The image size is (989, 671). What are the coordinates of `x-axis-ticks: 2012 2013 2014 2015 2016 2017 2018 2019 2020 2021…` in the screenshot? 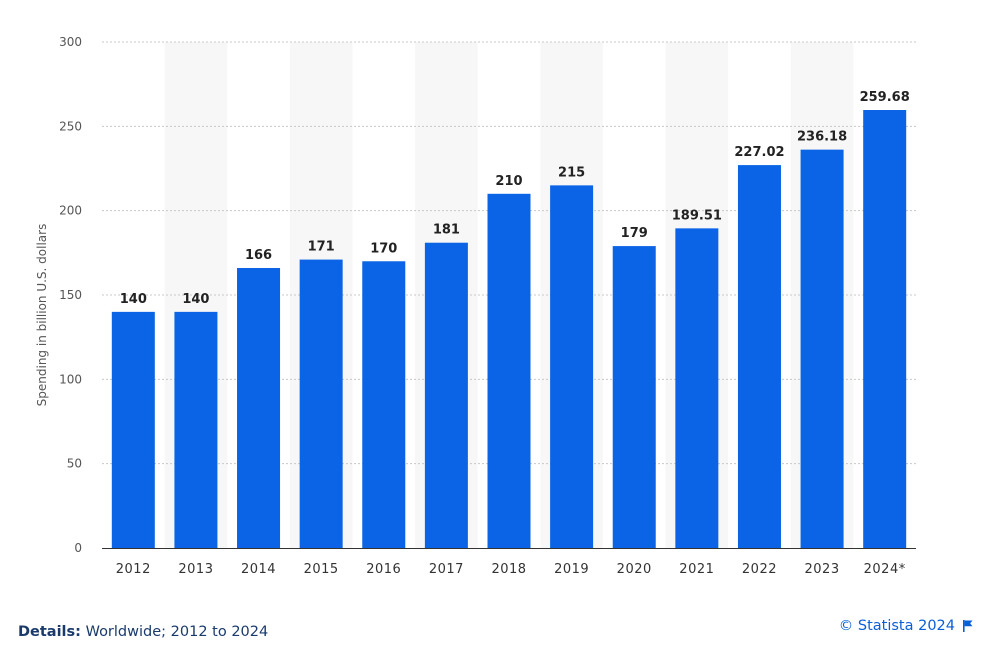 It's located at (511, 569).